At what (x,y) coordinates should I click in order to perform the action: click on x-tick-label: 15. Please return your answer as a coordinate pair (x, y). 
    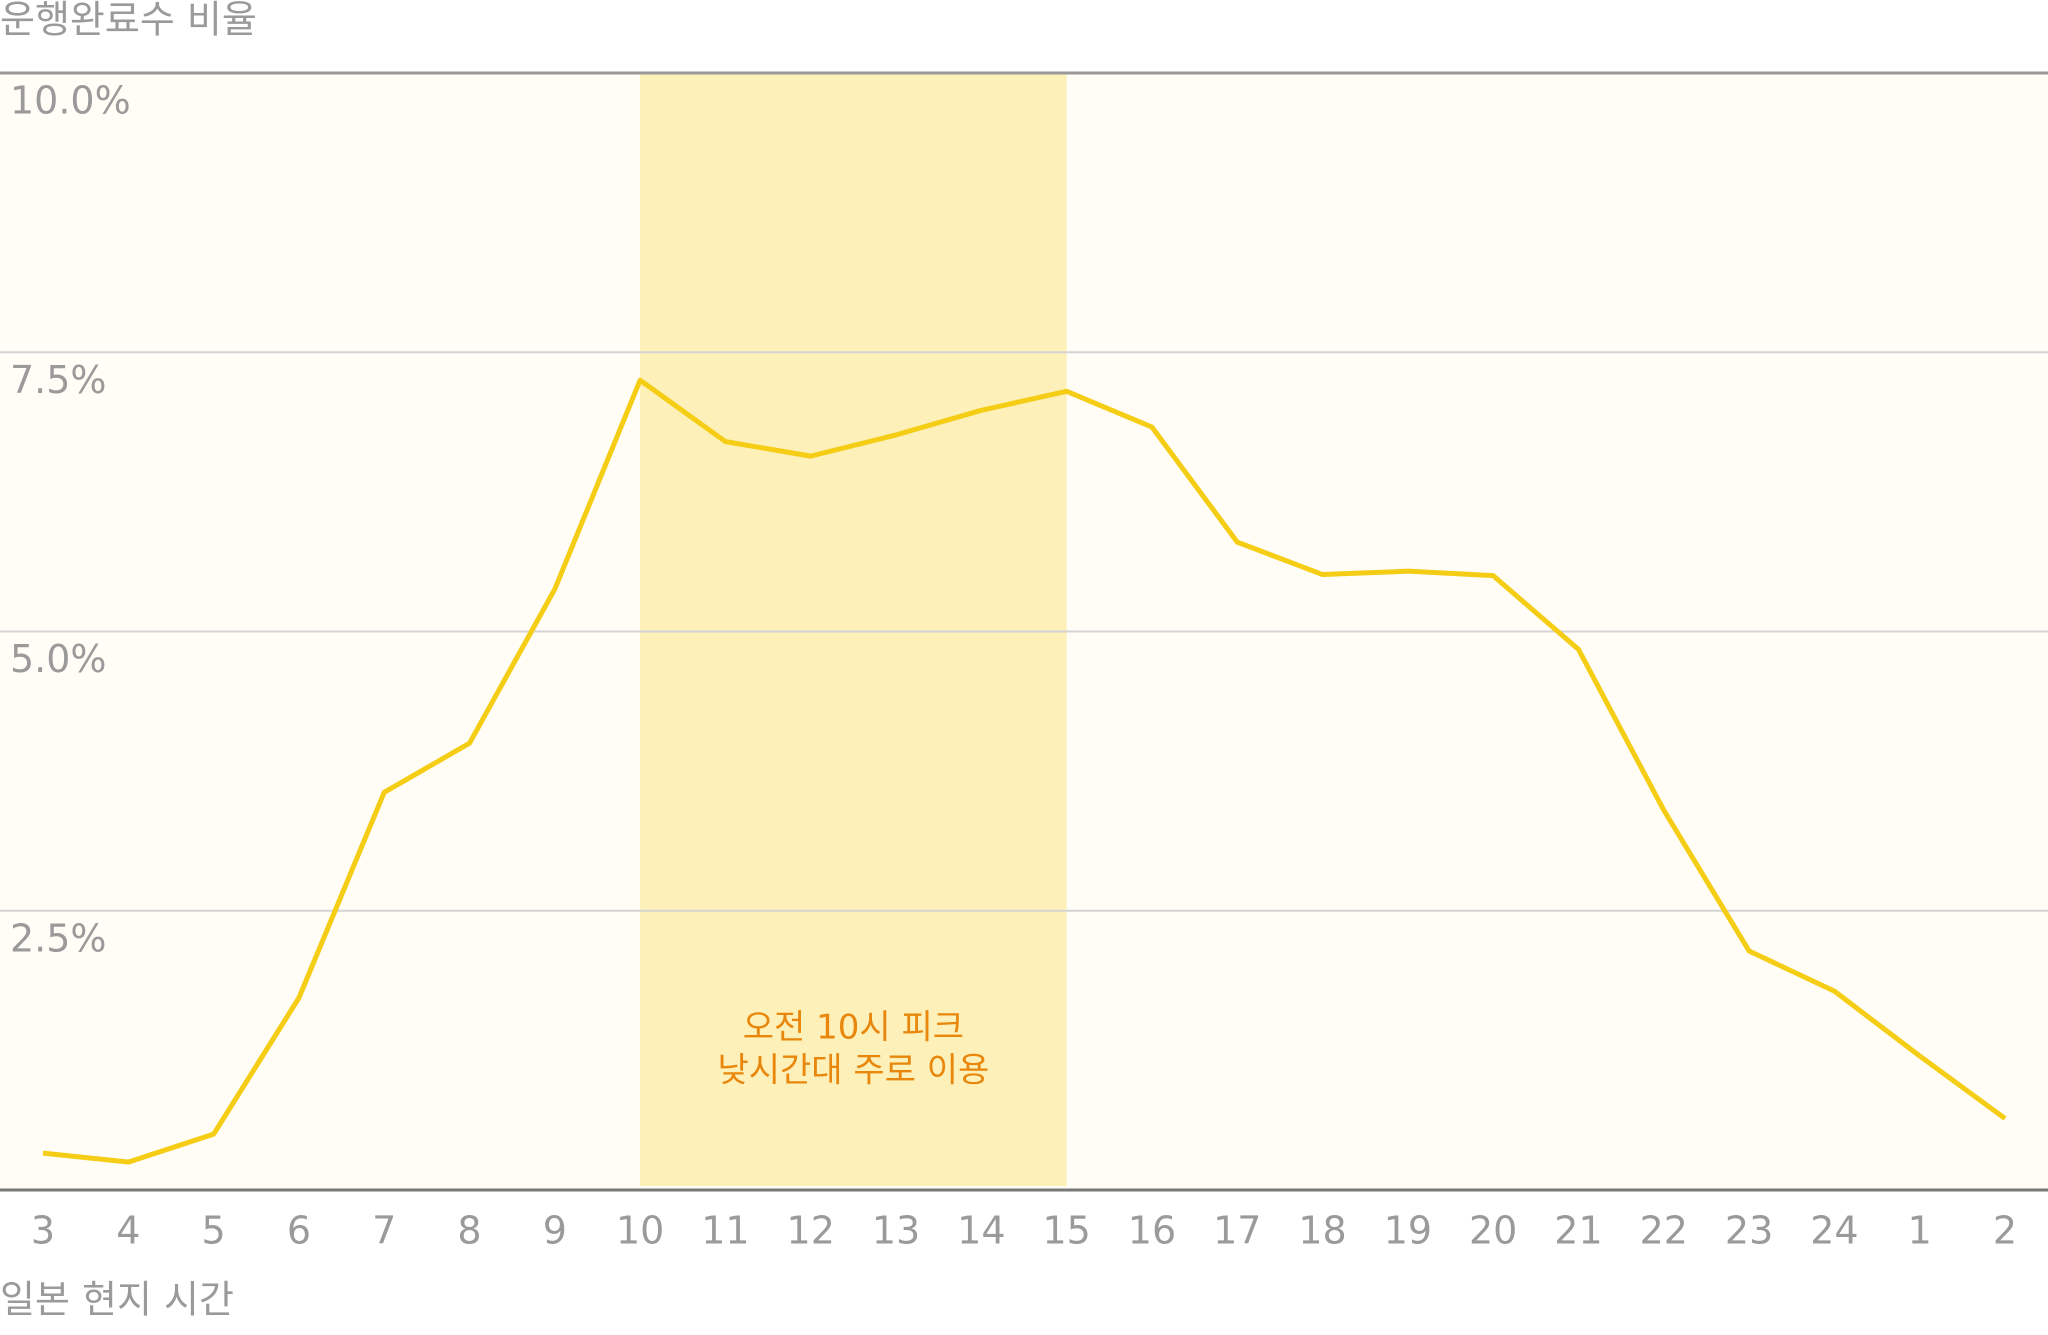
    Looking at the image, I should click on (1066, 1231).